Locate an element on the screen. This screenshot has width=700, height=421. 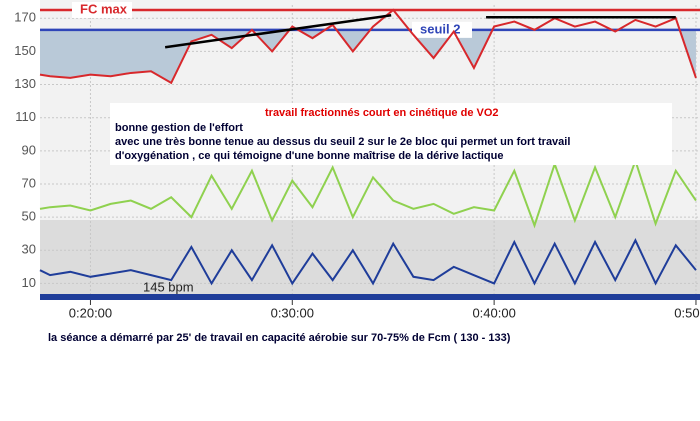
annotation: bonne gestion de l'effort is located at coordinates (179, 128).